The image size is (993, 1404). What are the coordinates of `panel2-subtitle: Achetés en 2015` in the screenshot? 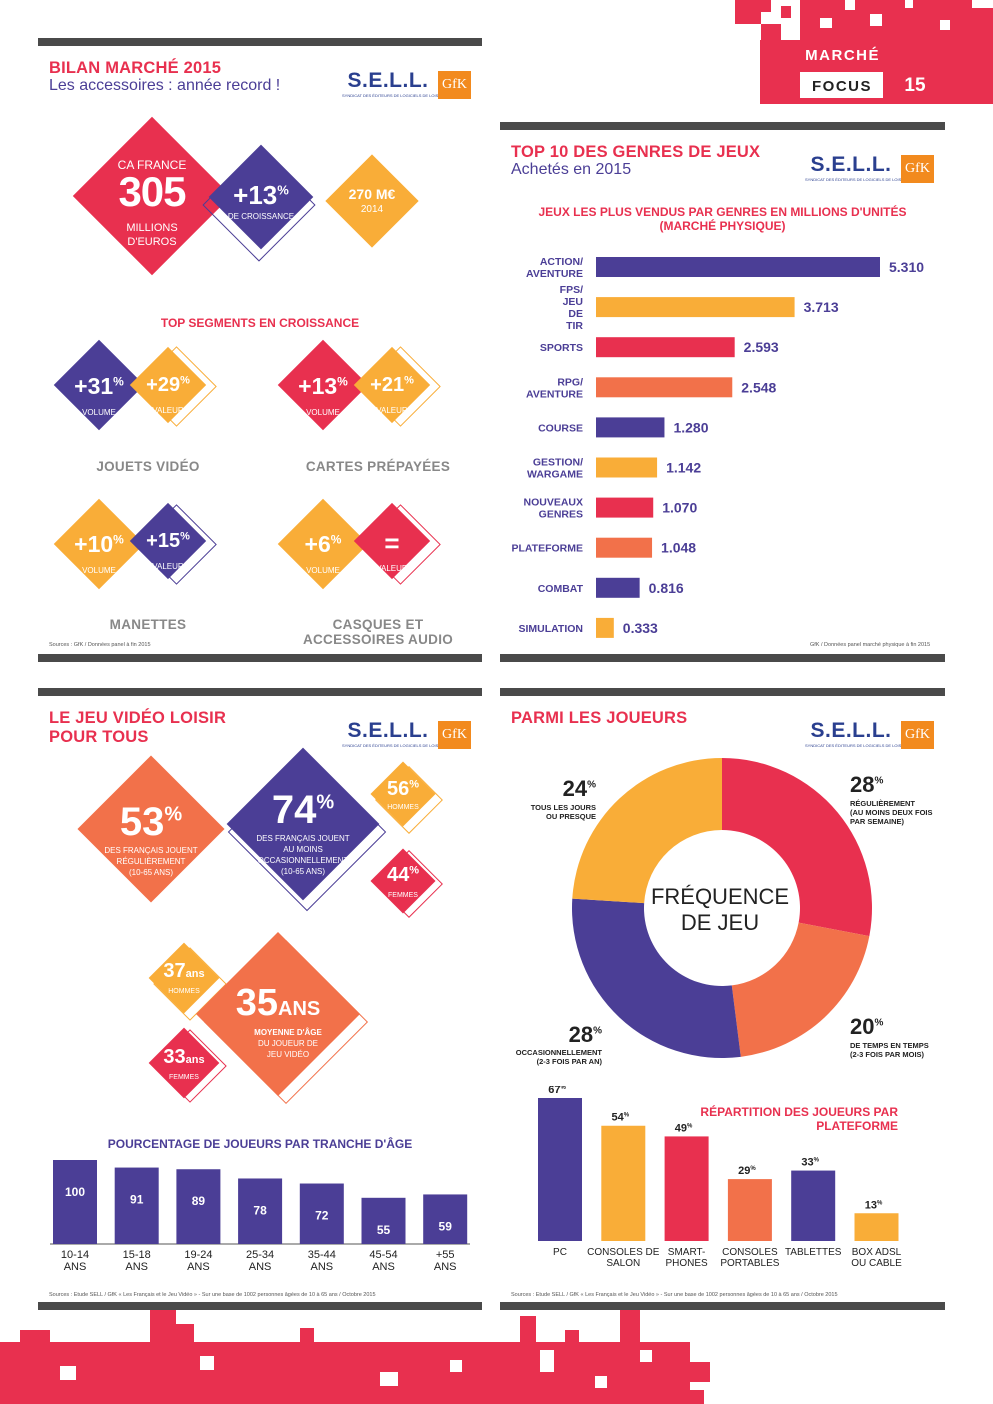 It's located at (571, 169).